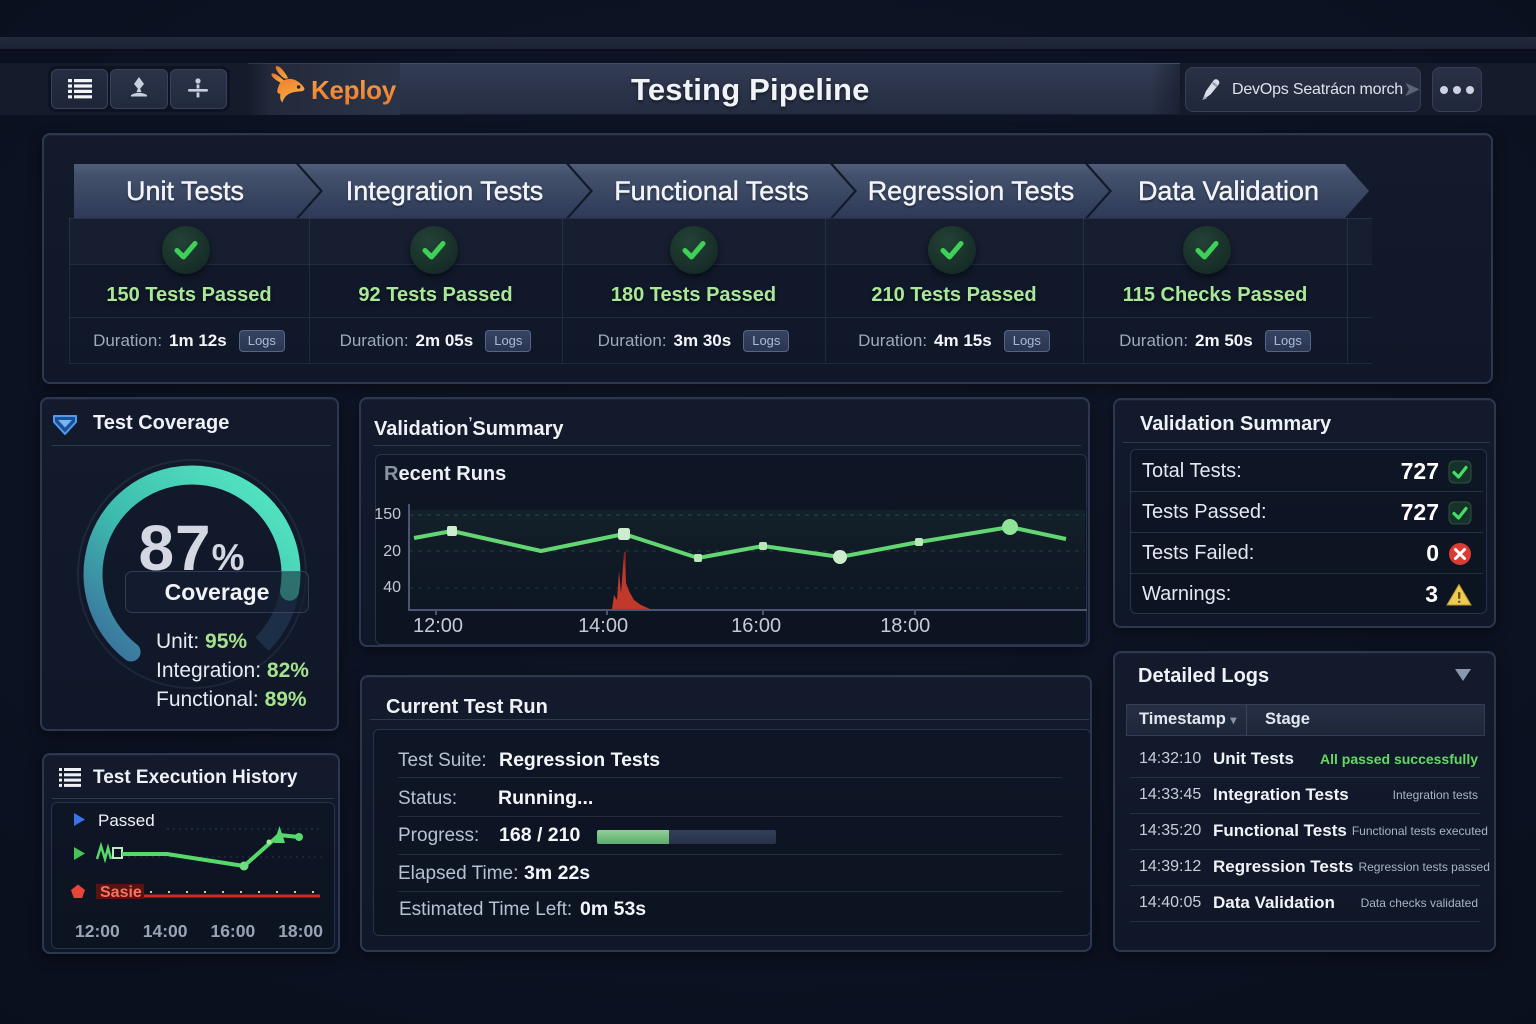 The image size is (1536, 1024). I want to click on svg-text: Passed, so click(126, 820).